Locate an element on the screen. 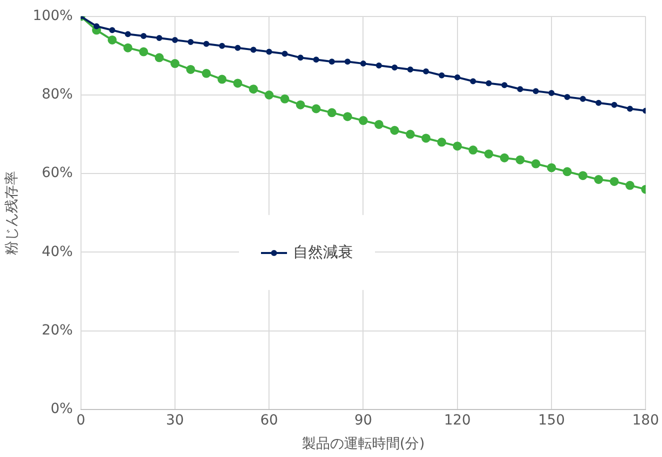 This screenshot has width=662, height=457. y-tick-label: 100% is located at coordinates (52, 16).